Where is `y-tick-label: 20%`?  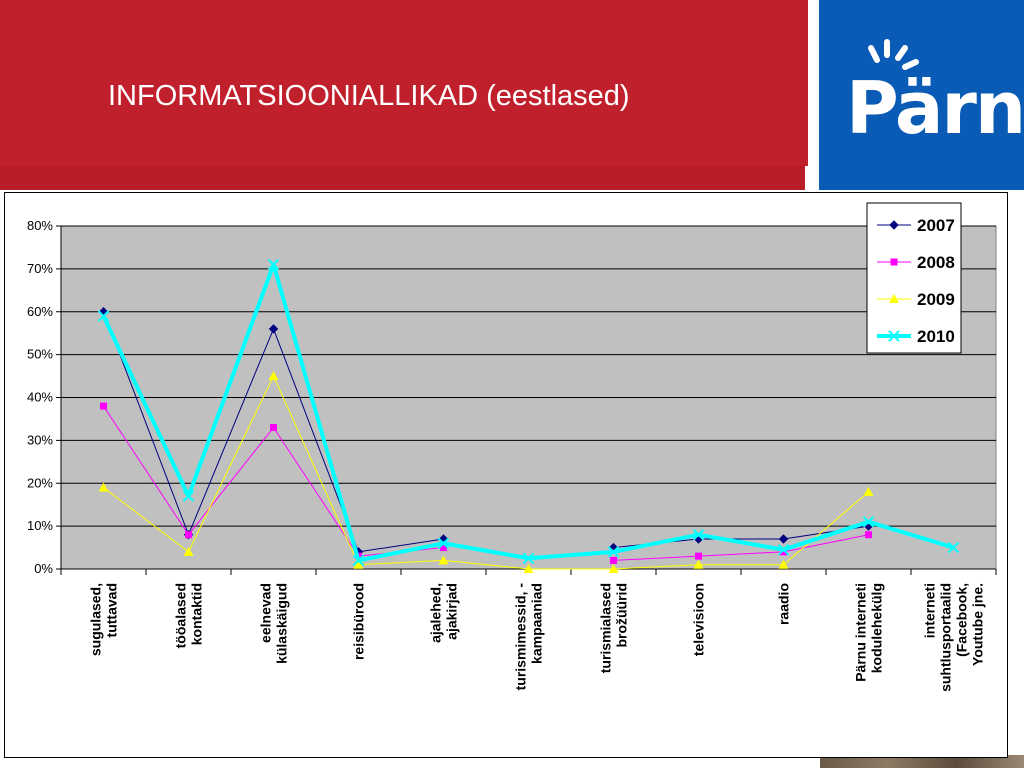 y-tick-label: 20% is located at coordinates (40, 482).